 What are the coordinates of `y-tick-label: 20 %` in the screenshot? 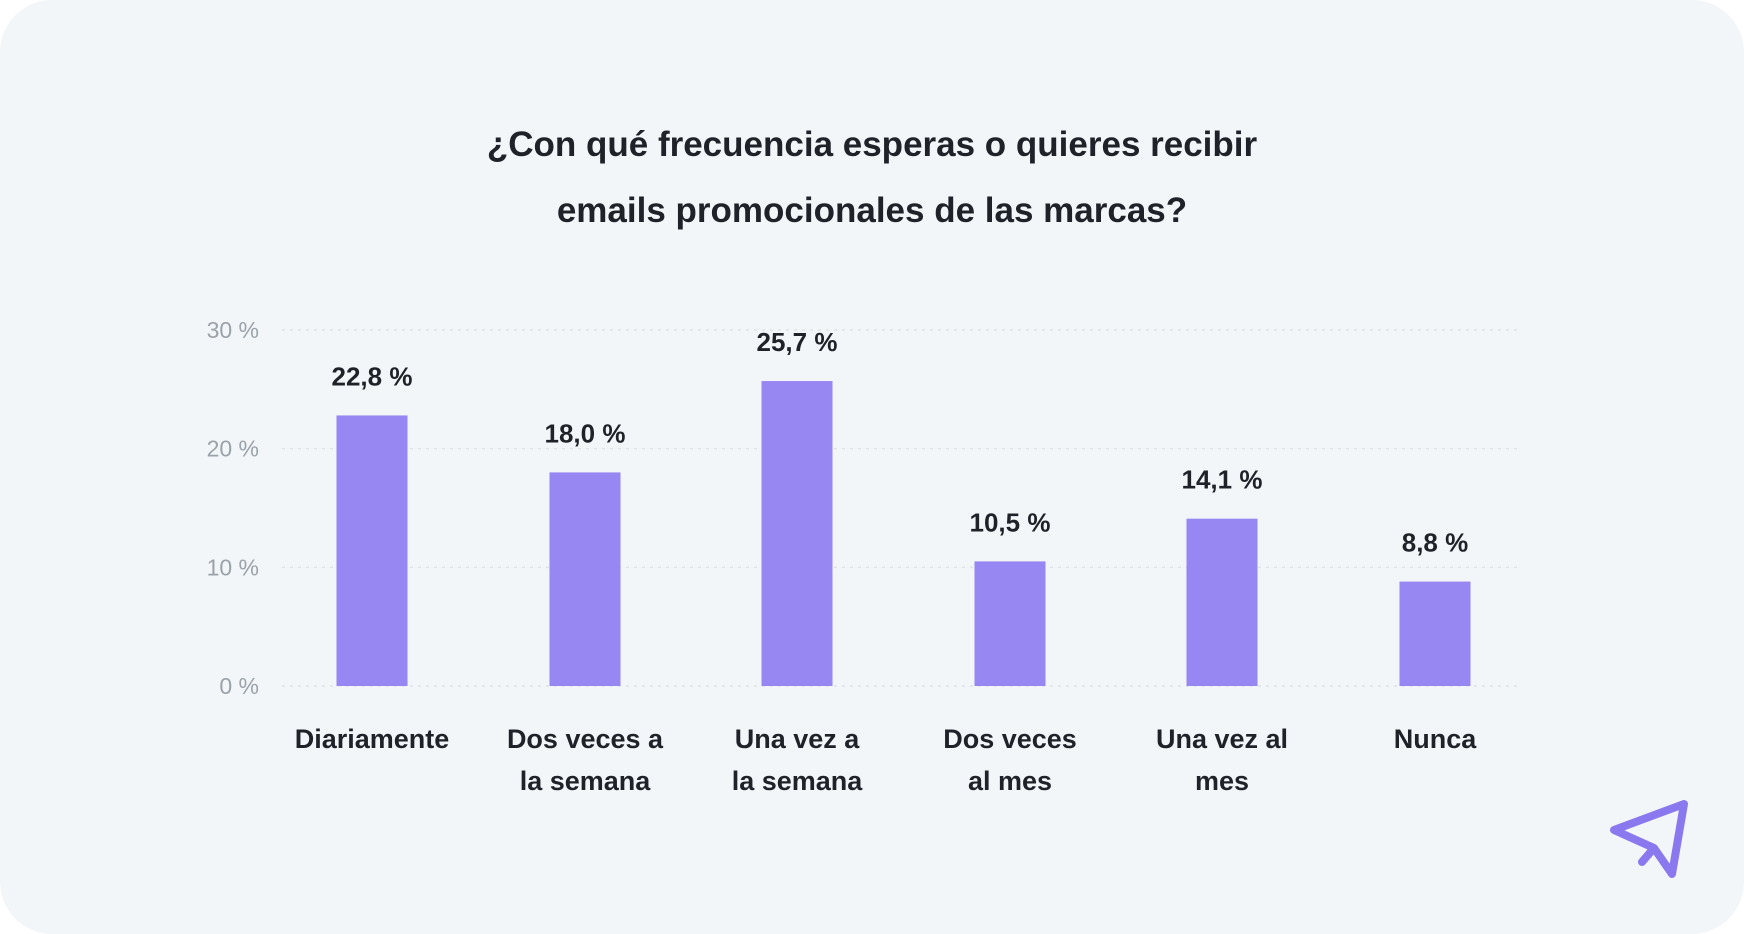 It's located at (233, 449).